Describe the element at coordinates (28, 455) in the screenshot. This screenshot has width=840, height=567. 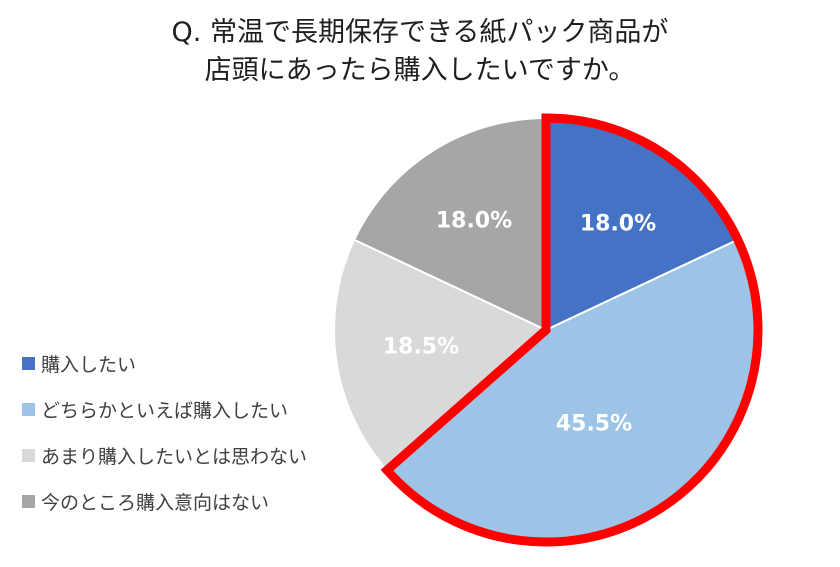
I see `legend-swatch-not-really` at that location.